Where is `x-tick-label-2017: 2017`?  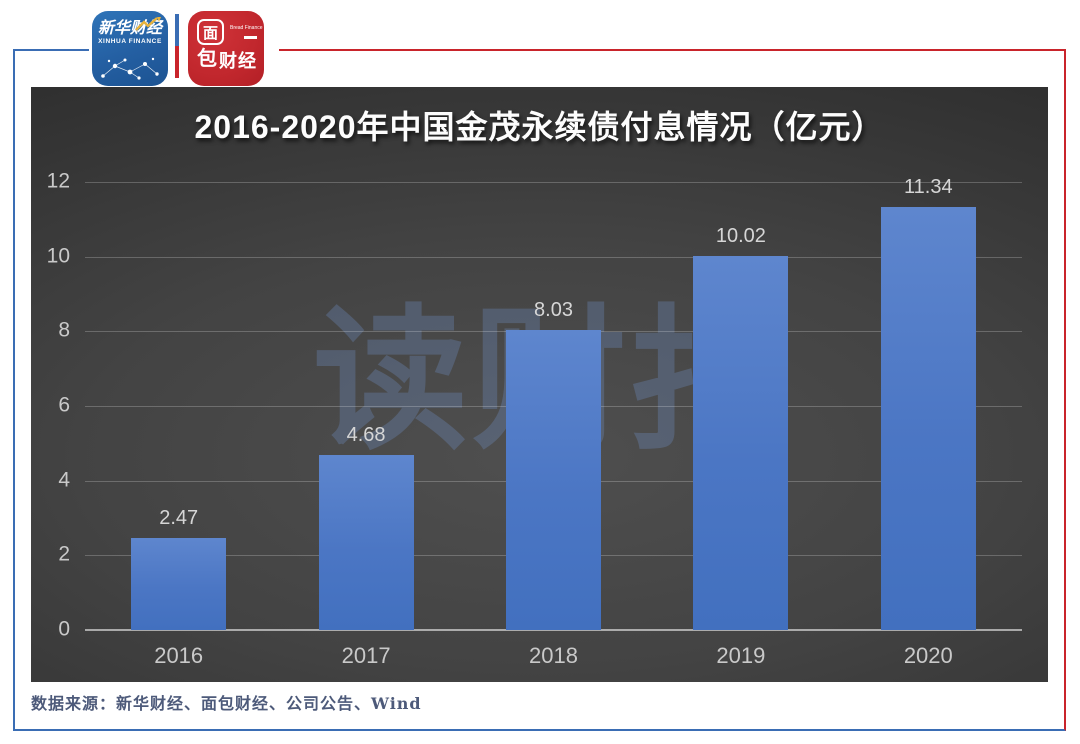 x-tick-label-2017: 2017 is located at coordinates (366, 655).